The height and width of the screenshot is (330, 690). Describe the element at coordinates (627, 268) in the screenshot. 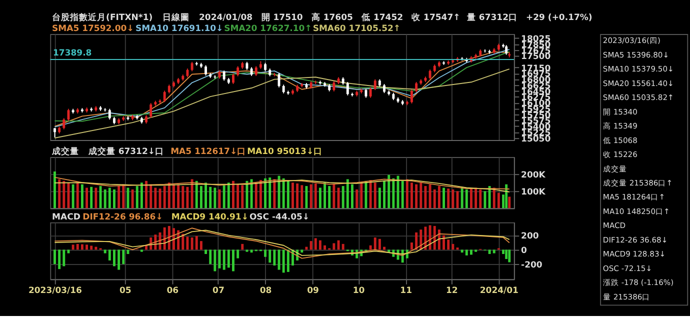

I see `text: OSC -72.15↓` at that location.